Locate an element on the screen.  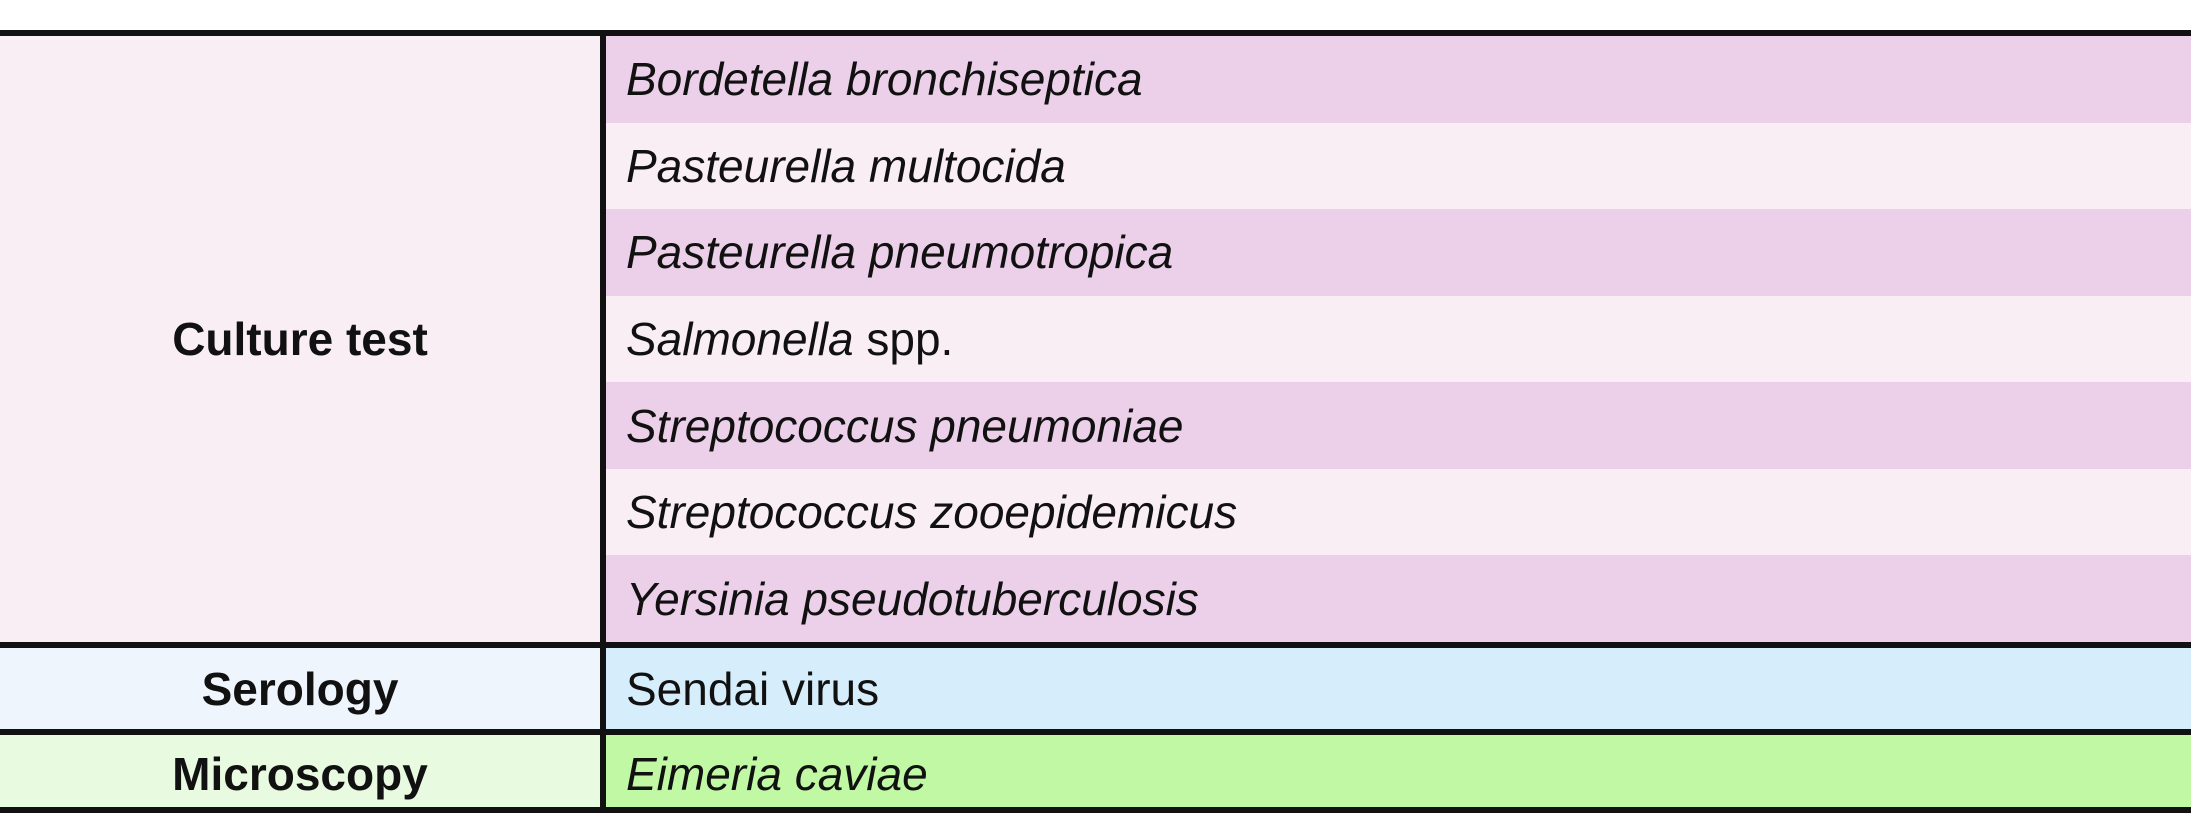
table-row: Bordetella bronchiseptica is located at coordinates (1398, 79).